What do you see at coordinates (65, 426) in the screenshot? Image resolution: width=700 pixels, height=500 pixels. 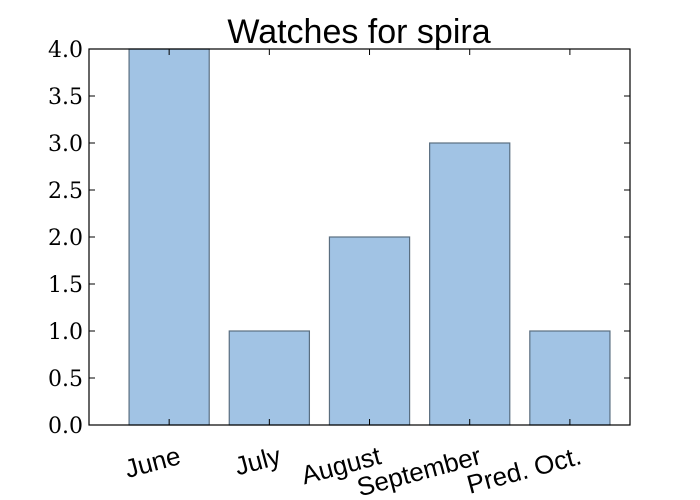 I see `y-tick-label: 0.0` at bounding box center [65, 426].